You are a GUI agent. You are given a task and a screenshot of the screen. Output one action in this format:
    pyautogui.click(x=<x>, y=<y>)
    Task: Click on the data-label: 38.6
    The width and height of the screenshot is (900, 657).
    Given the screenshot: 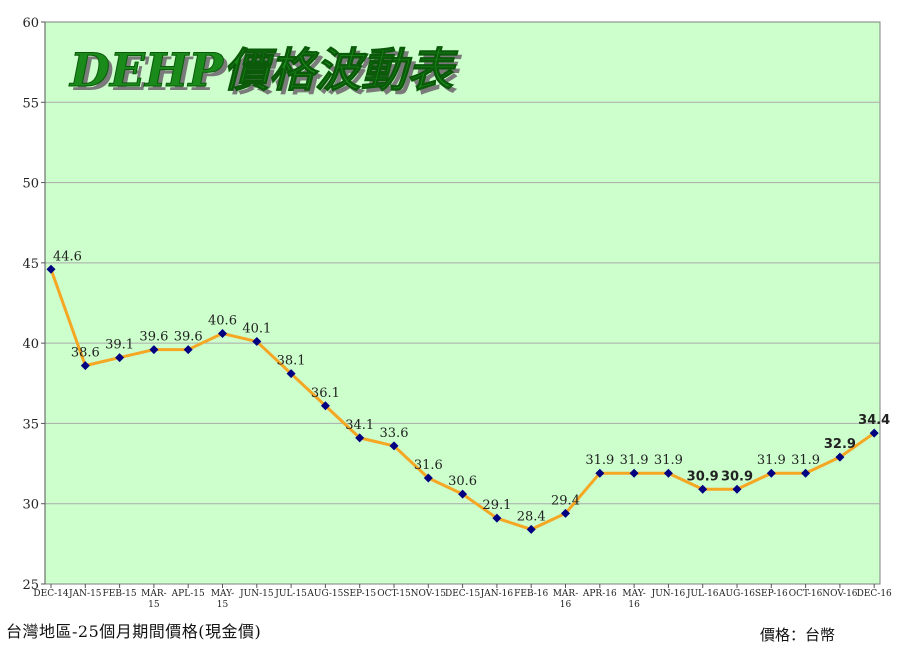 What is the action you would take?
    pyautogui.click(x=85, y=353)
    